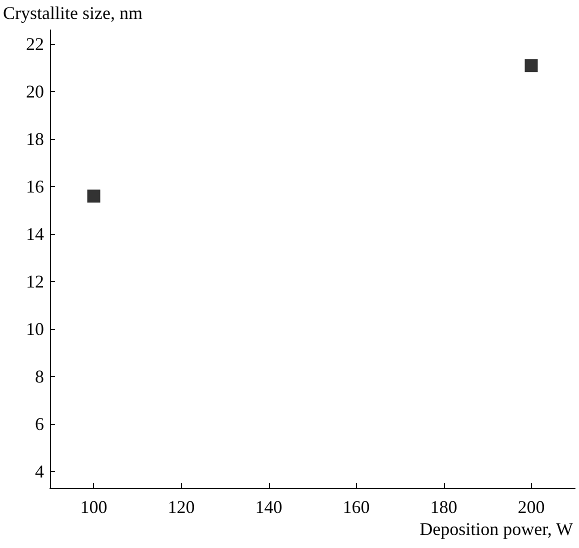  Describe the element at coordinates (35, 329) in the screenshot. I see `y-tick-label: 10` at that location.